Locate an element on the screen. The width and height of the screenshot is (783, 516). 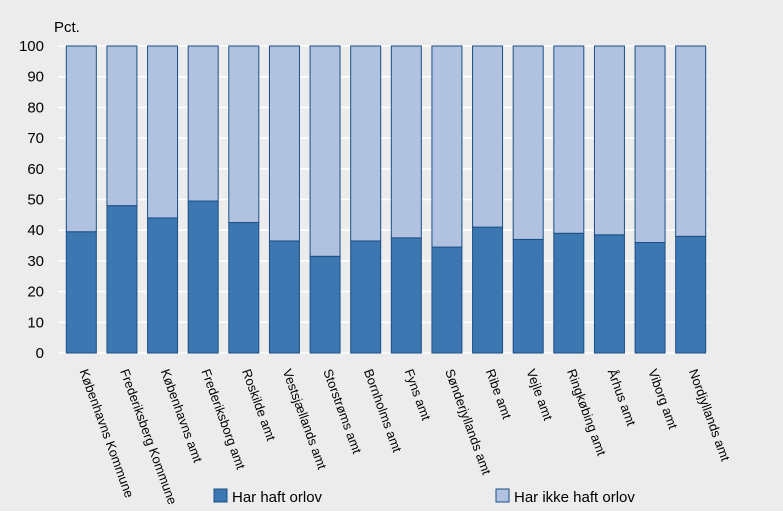
y-tick-label: 30 is located at coordinates (35, 261).